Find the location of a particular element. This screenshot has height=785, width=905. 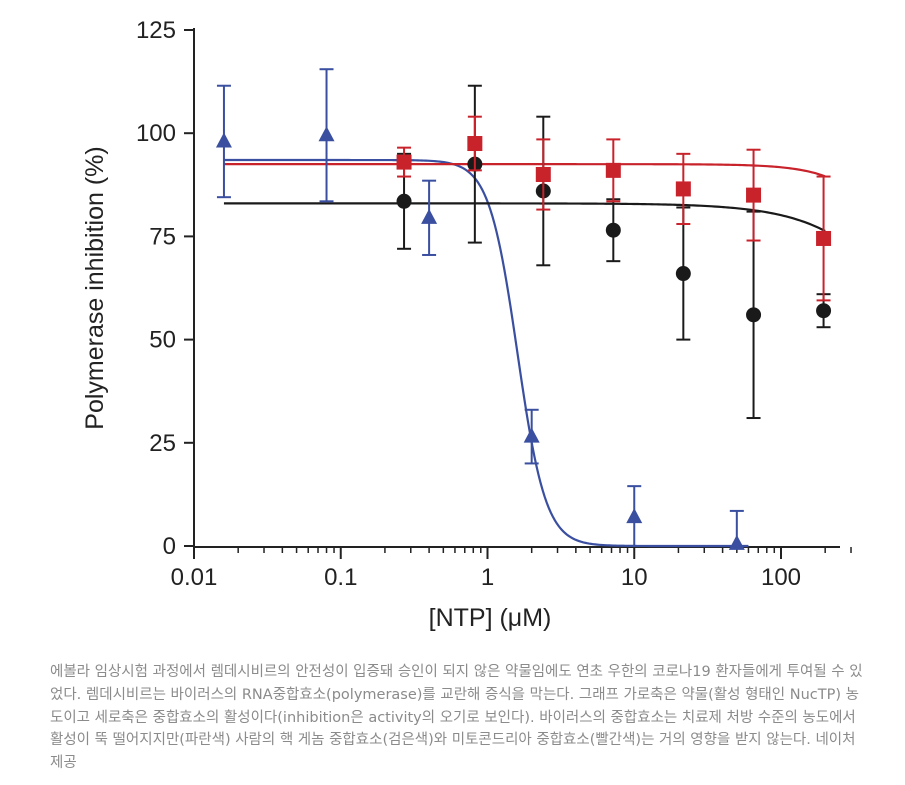

y-tick-label: 0 is located at coordinates (169, 546).